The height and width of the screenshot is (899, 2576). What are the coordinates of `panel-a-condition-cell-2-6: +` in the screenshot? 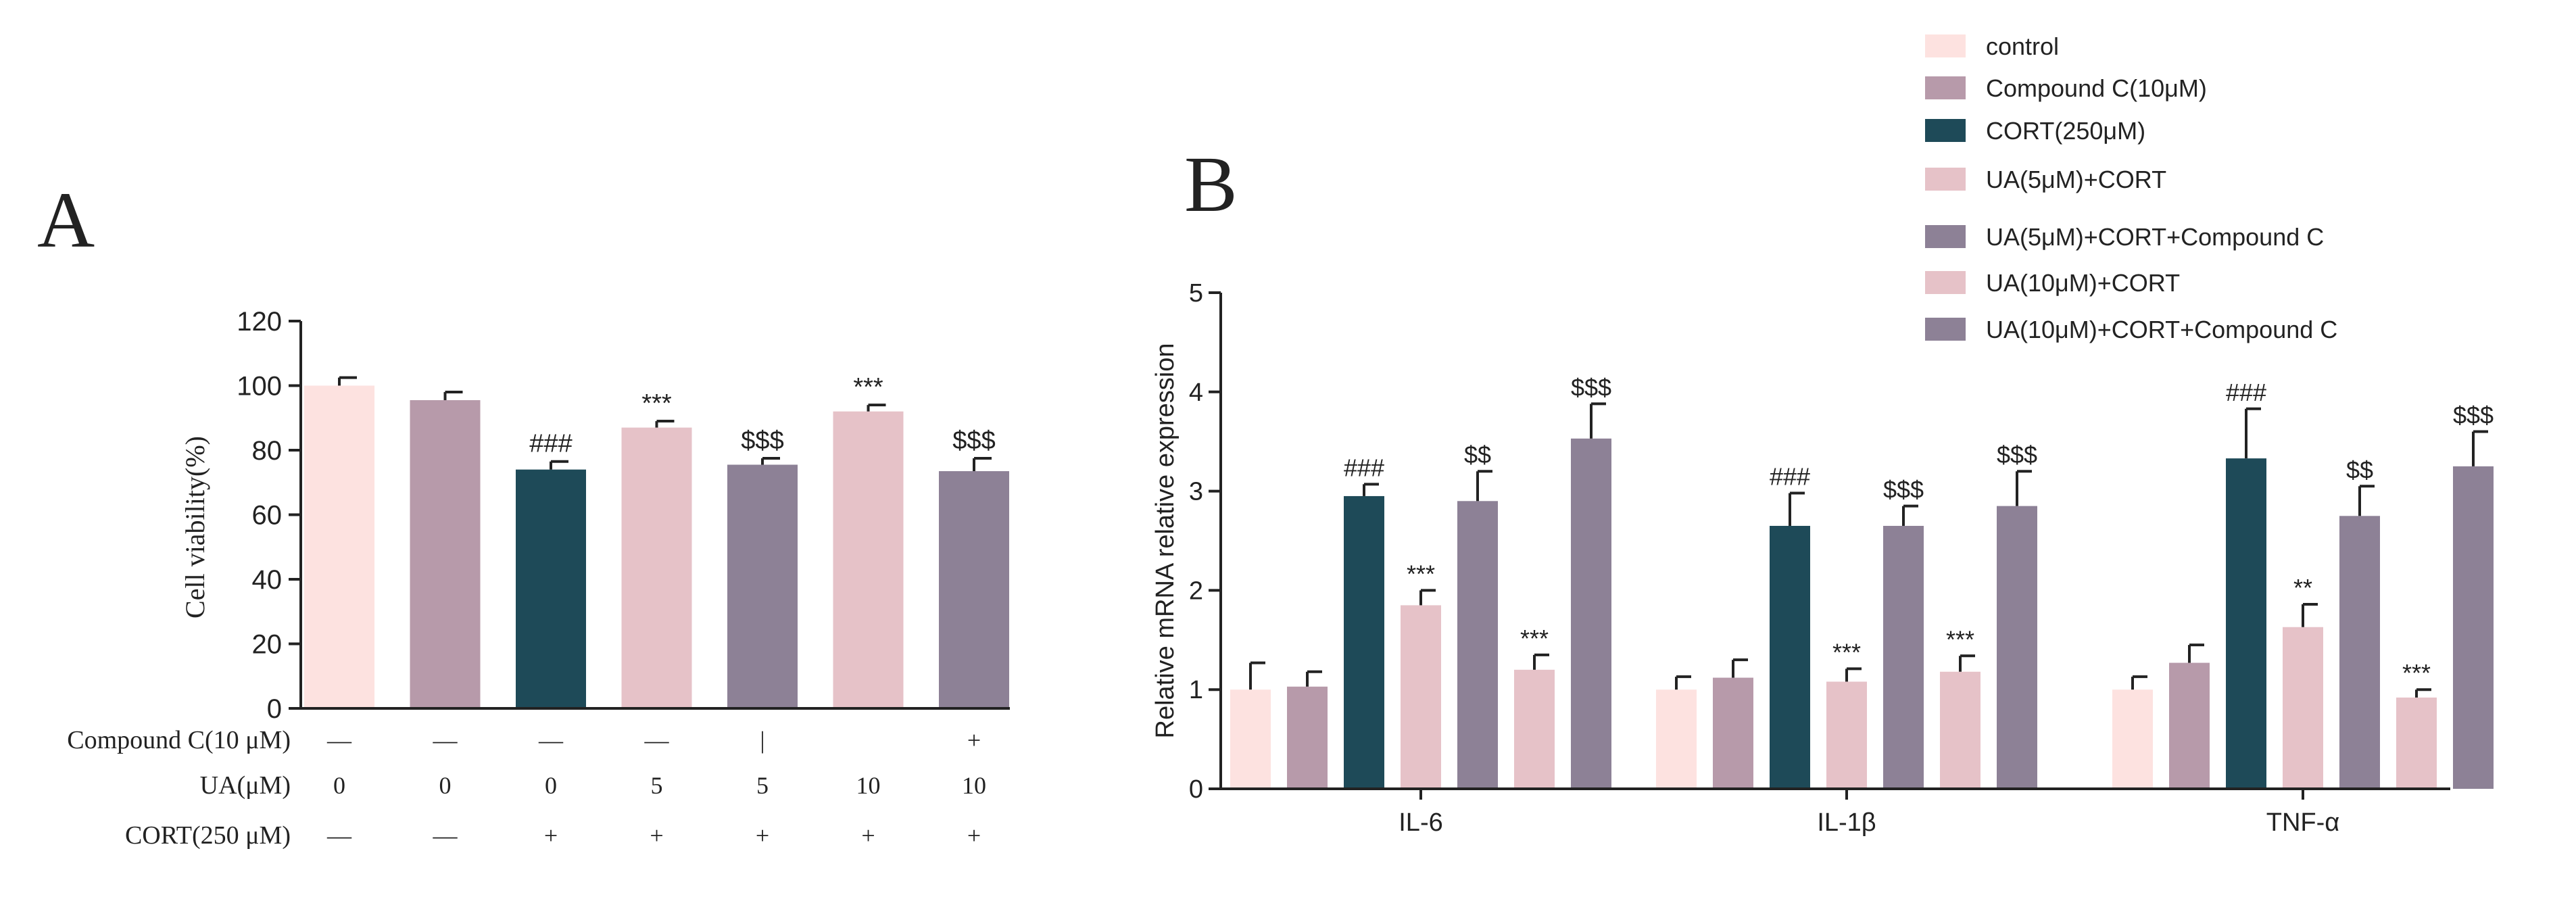 It's located at (974, 835).